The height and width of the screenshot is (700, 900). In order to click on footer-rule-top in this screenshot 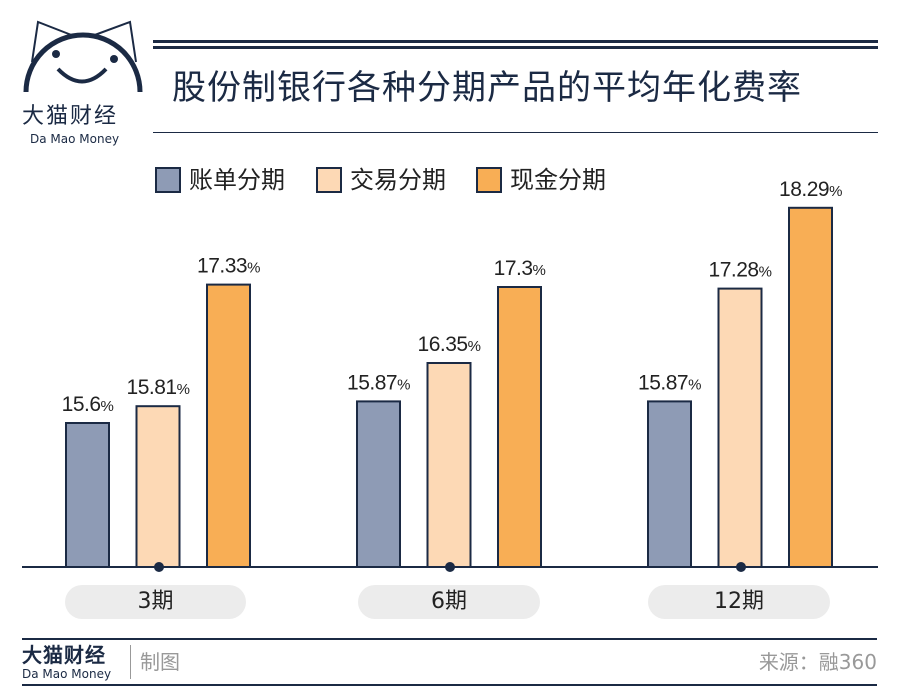, I will do `click(449, 639)`.